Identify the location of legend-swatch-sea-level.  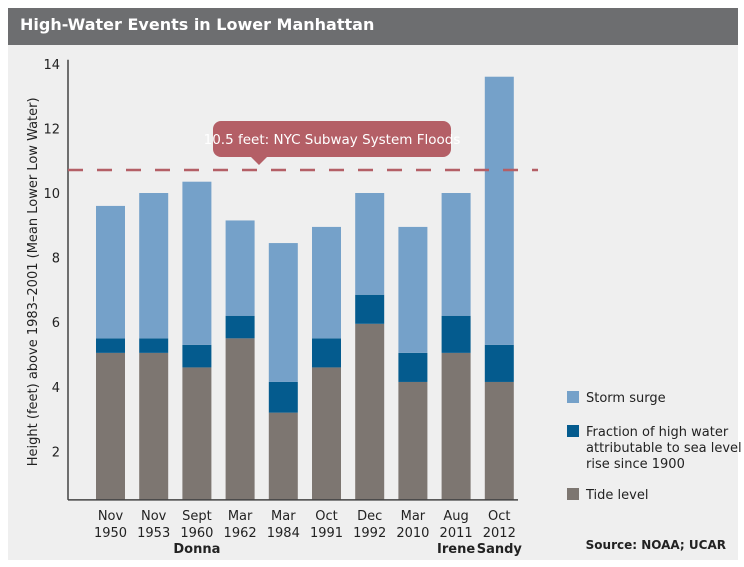
(573, 431).